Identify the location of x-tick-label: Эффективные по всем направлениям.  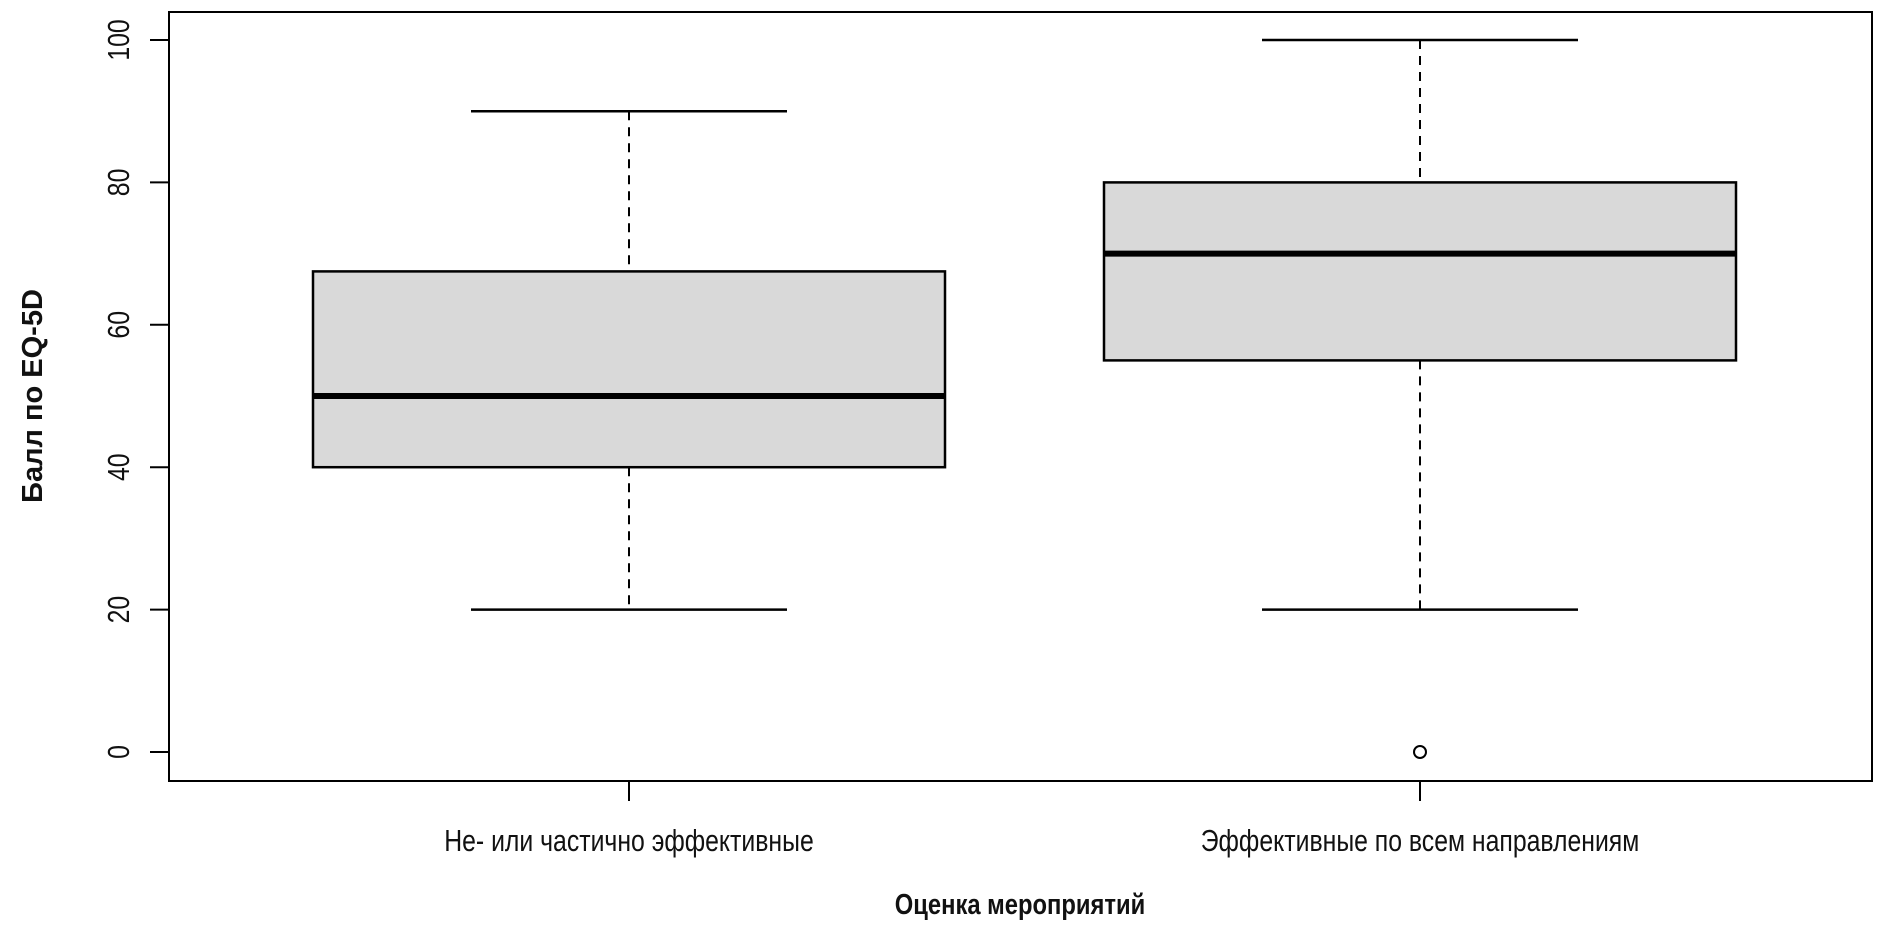
(1420, 840).